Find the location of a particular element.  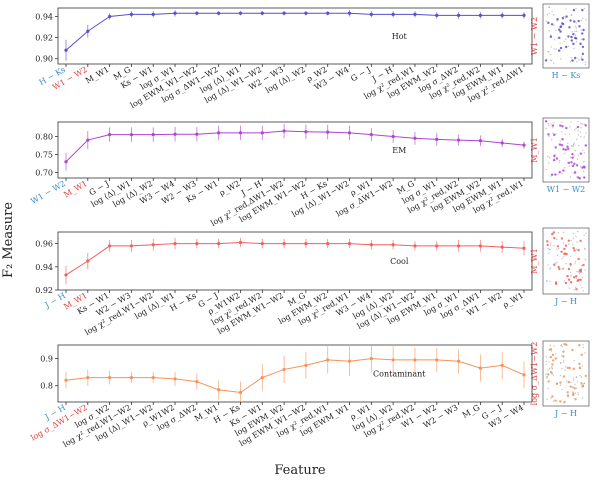

x-tick-label: ρ_W1 is located at coordinates (513, 300).